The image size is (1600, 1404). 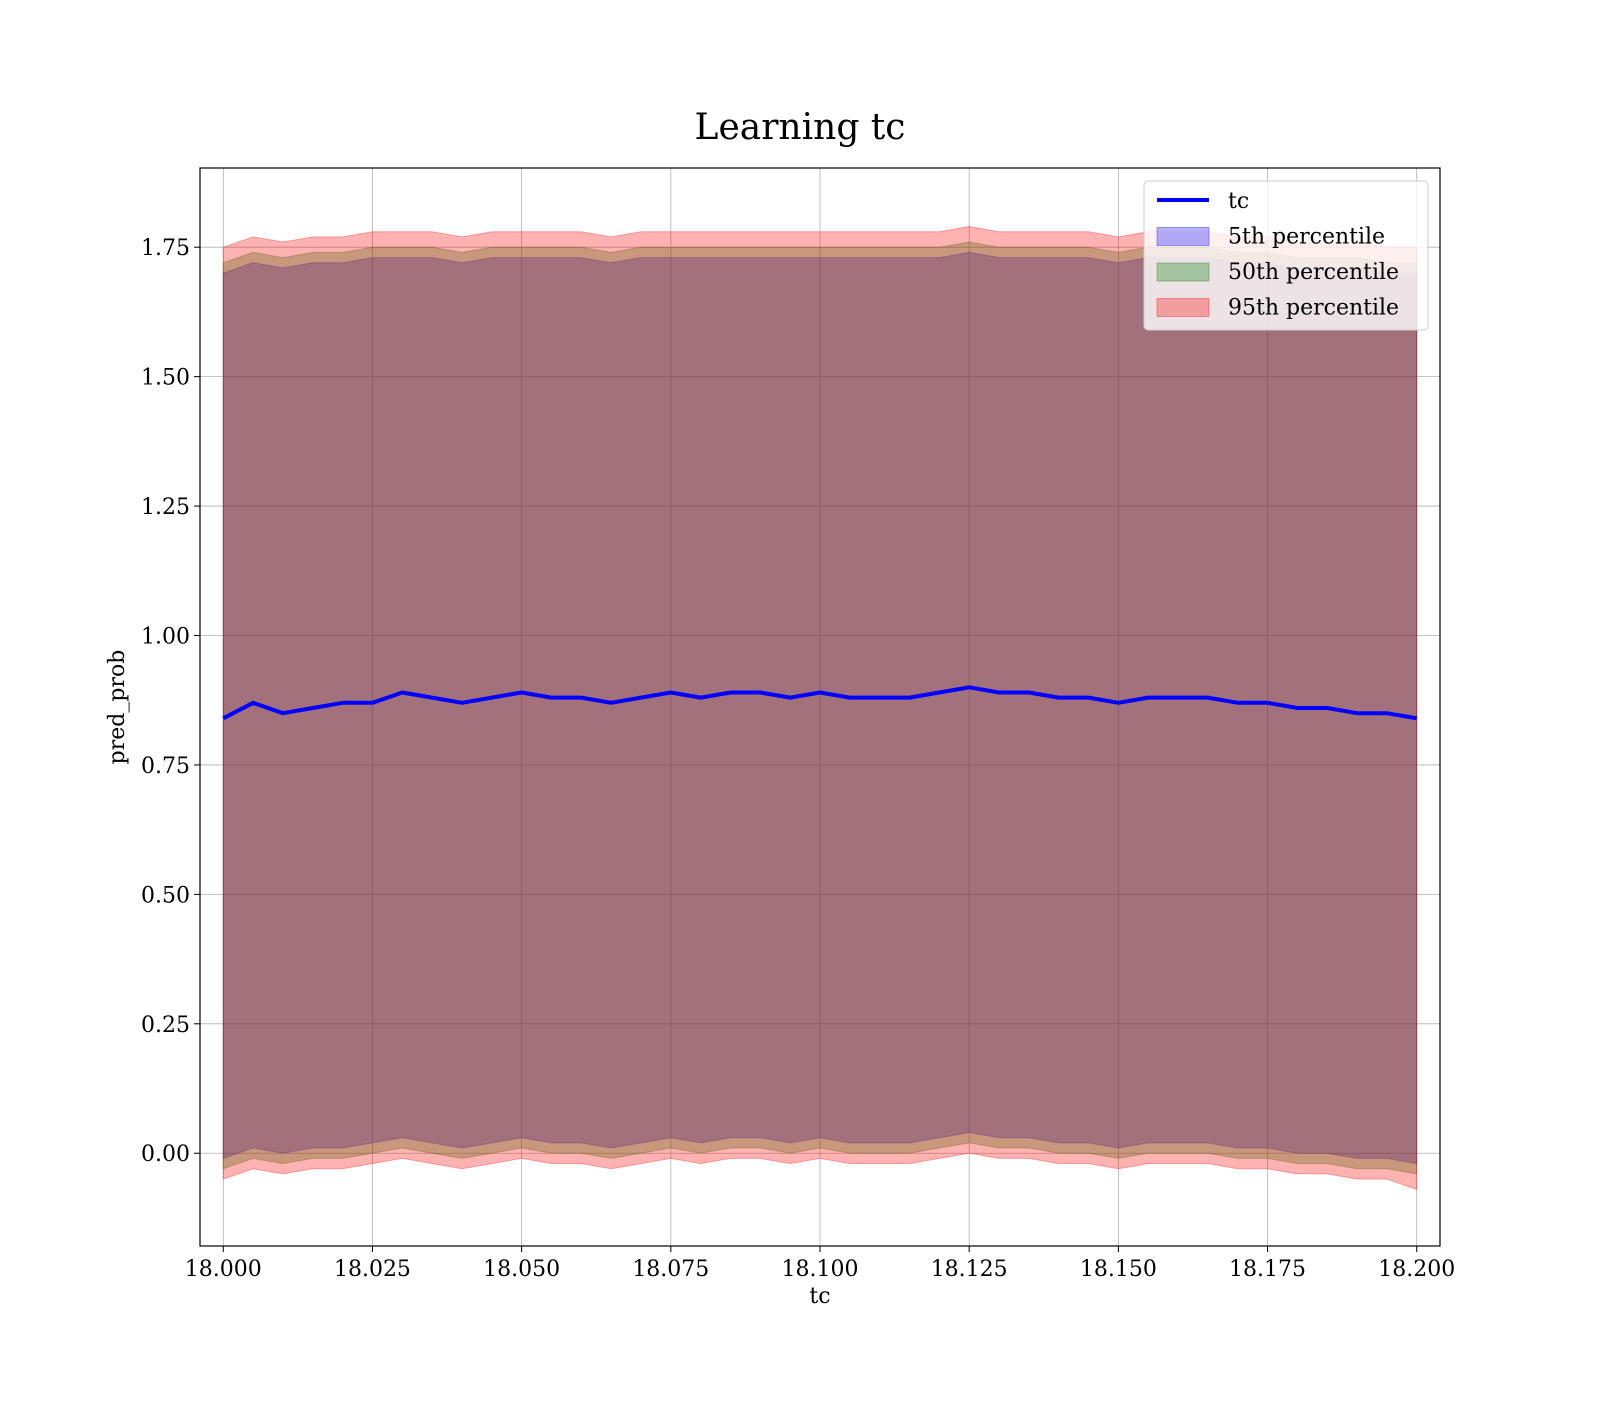 I want to click on legend-box, so click(x=1286, y=255).